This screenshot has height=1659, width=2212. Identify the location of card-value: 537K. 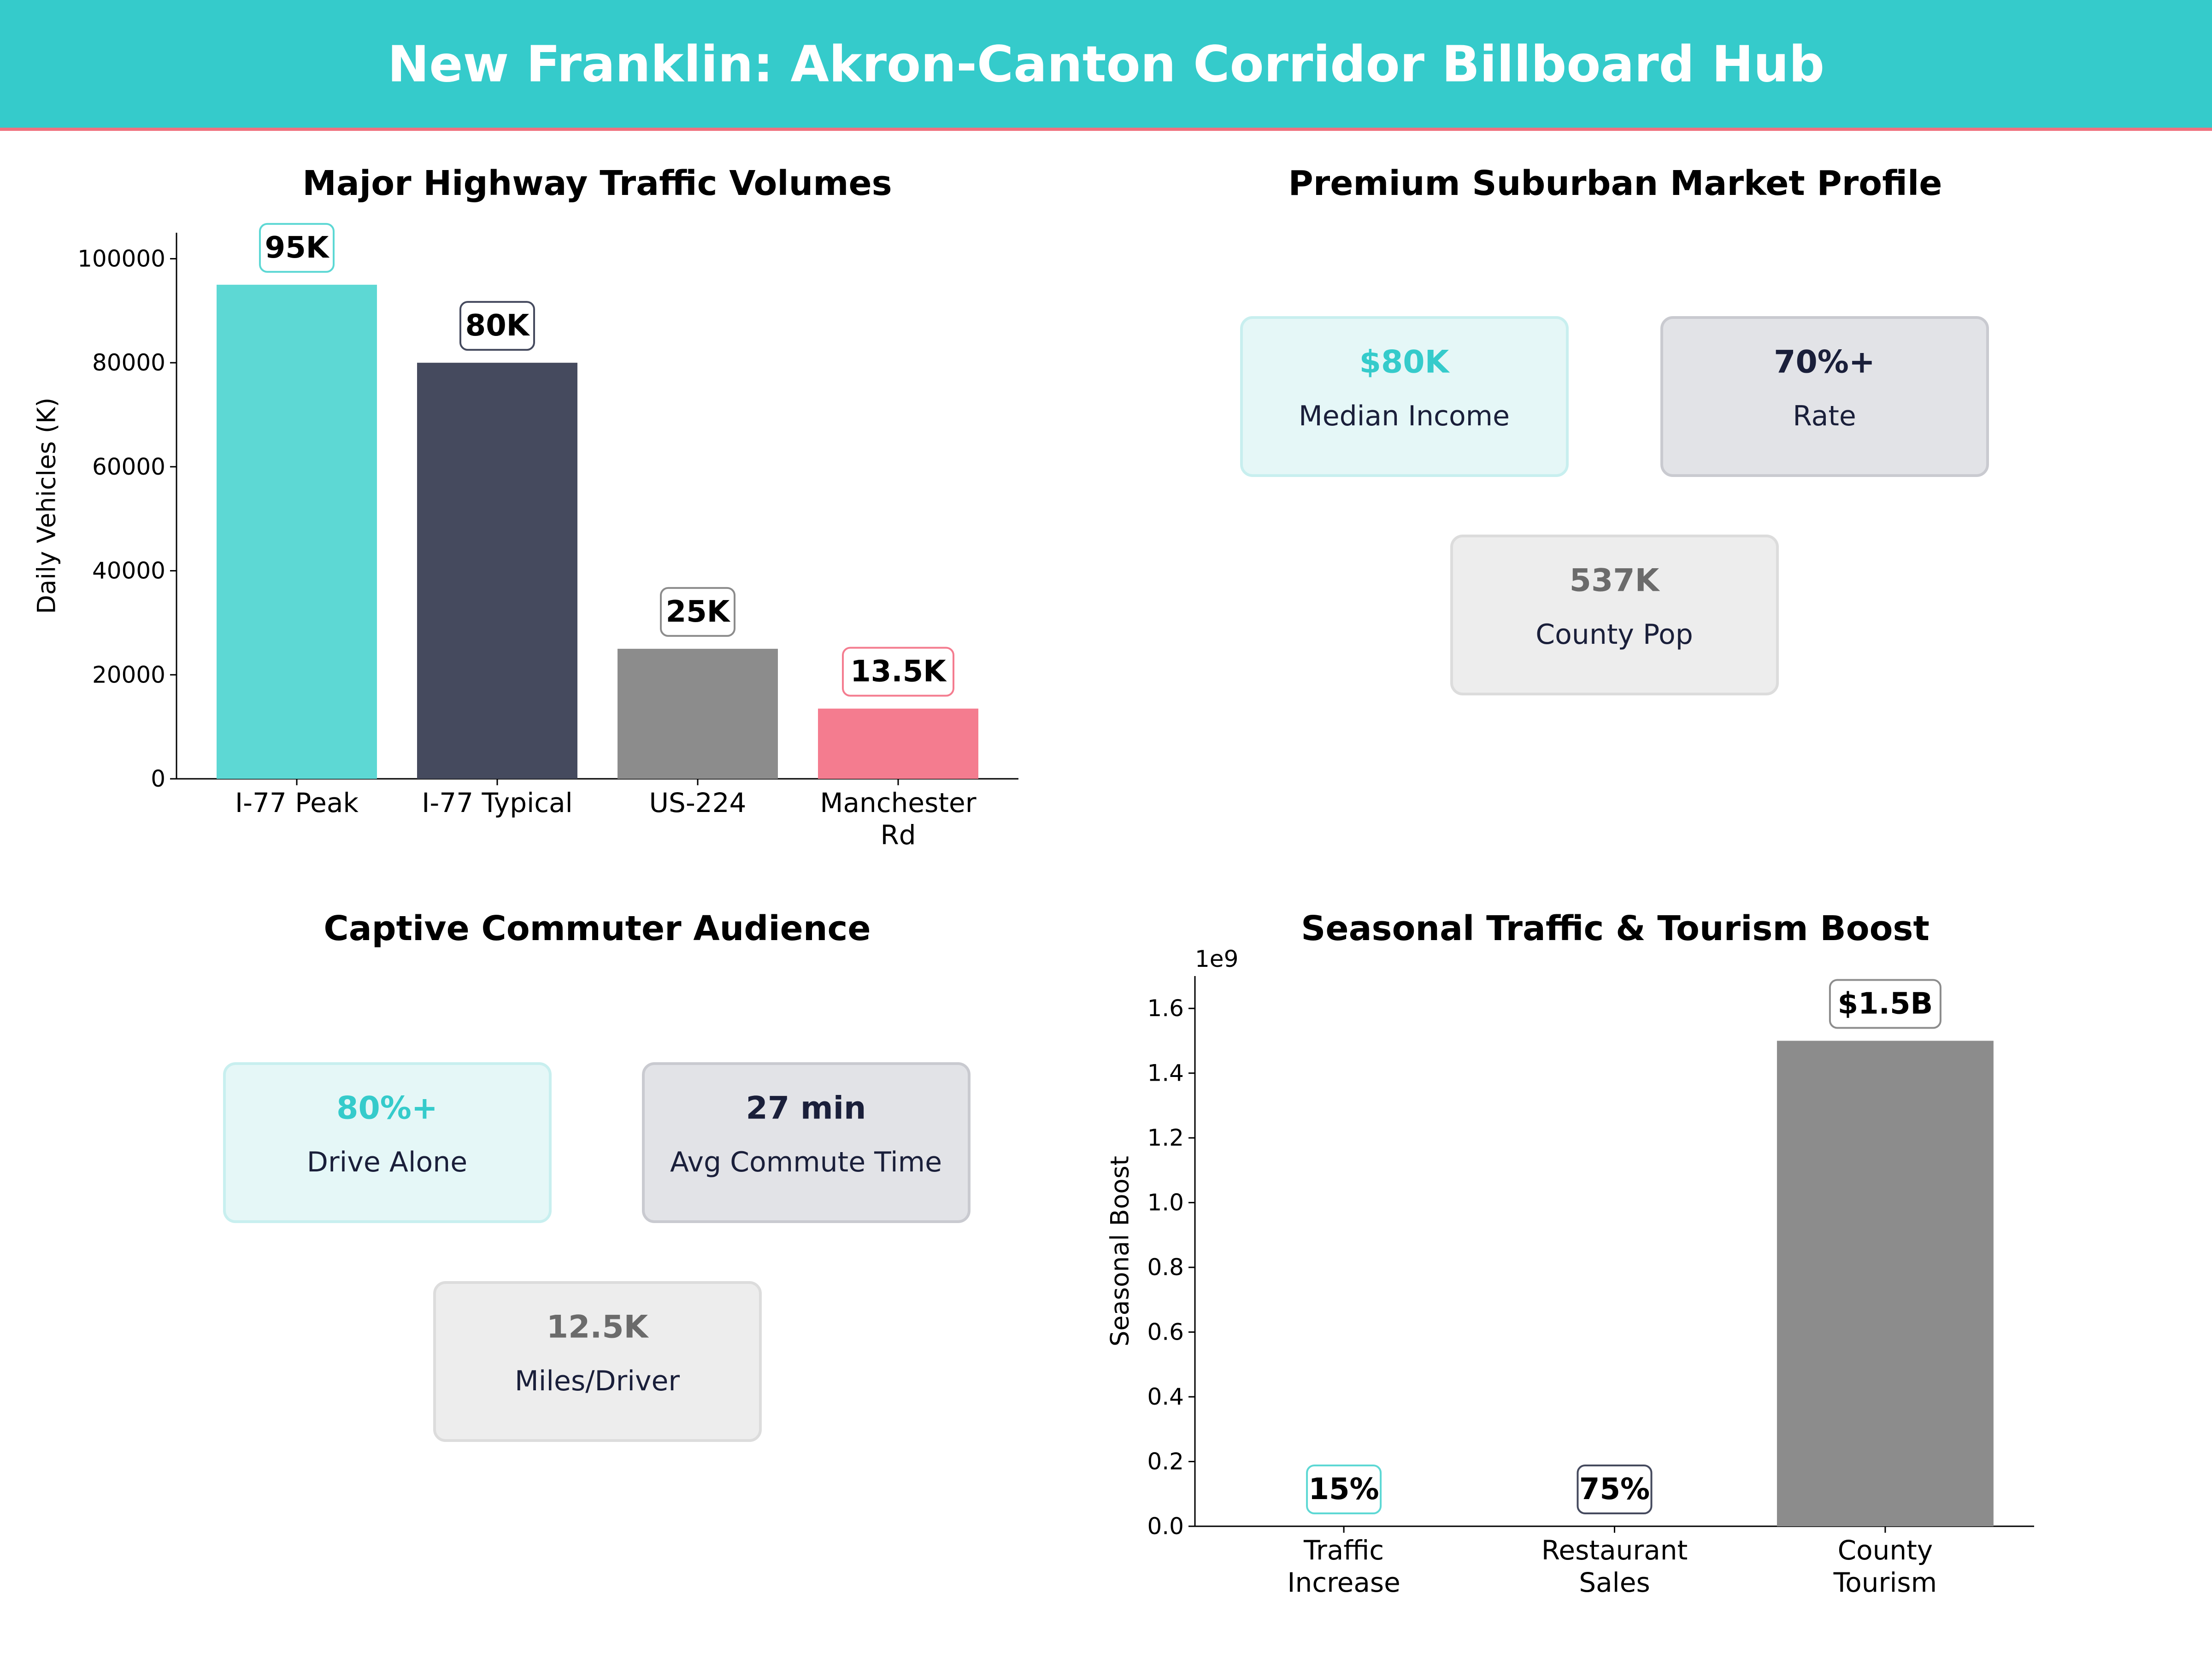
(1615, 581).